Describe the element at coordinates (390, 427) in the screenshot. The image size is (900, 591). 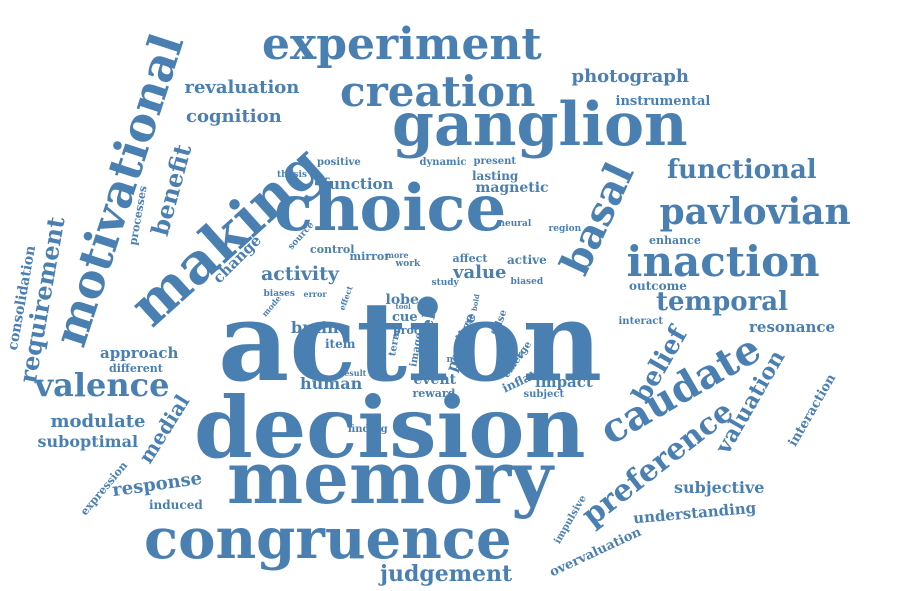
I see `word-decision: decision` at that location.